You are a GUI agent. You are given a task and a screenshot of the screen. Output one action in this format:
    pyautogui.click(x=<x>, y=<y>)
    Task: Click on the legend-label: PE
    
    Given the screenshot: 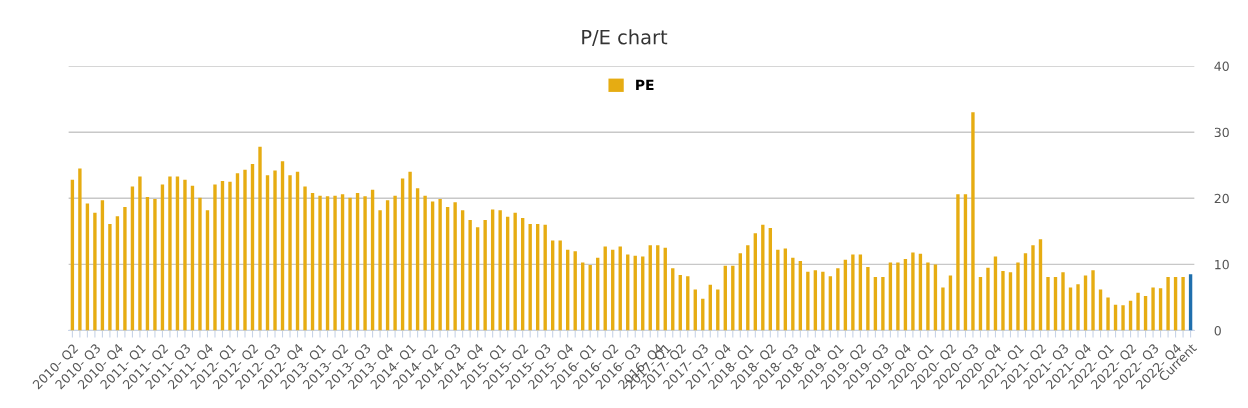 What is the action you would take?
    pyautogui.click(x=645, y=84)
    